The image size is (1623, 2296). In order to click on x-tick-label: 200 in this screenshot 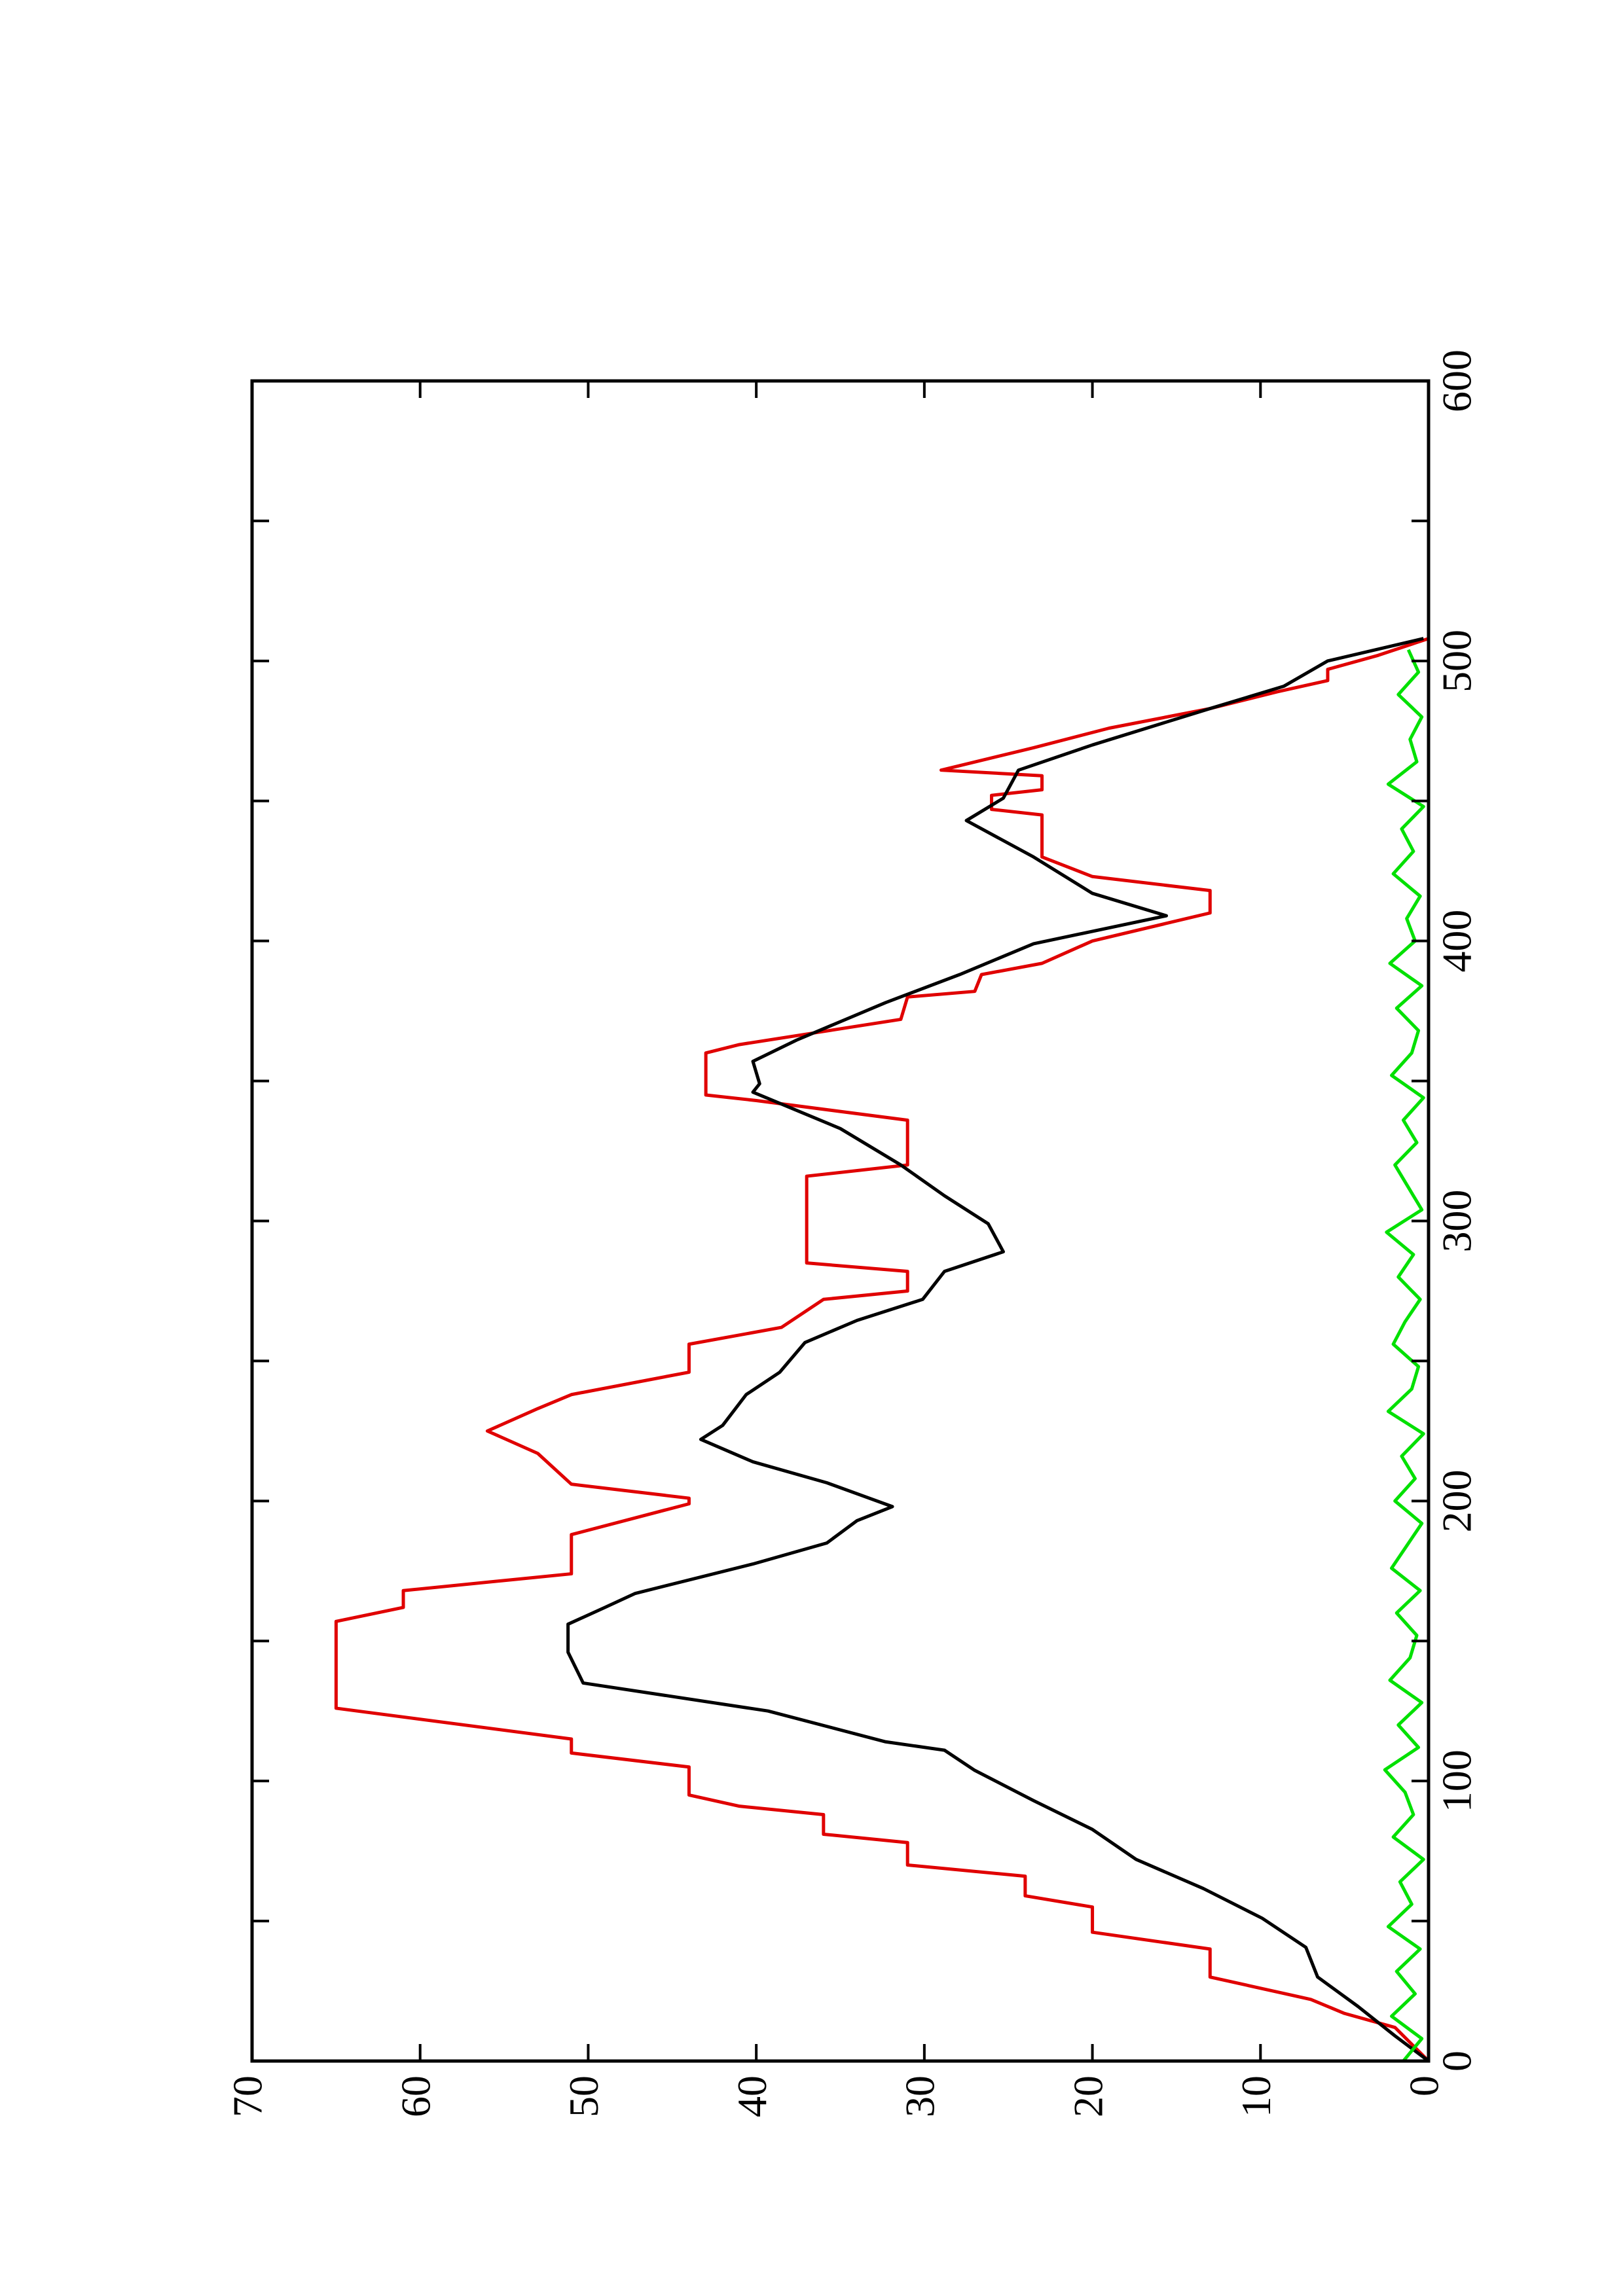, I will do `click(1457, 1500)`.